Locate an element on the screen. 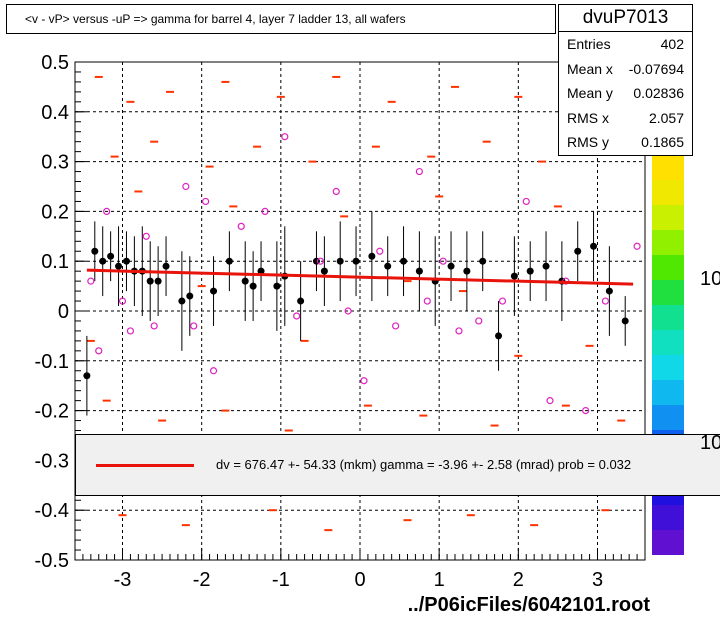  stats-value: 402 is located at coordinates (672, 44).